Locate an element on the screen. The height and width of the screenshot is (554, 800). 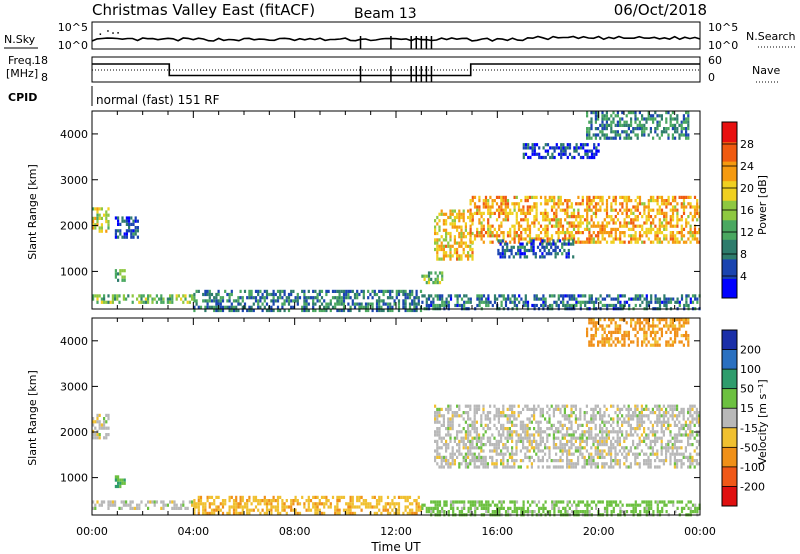
colorbar-tick-label: 16 is located at coordinates (747, 210).